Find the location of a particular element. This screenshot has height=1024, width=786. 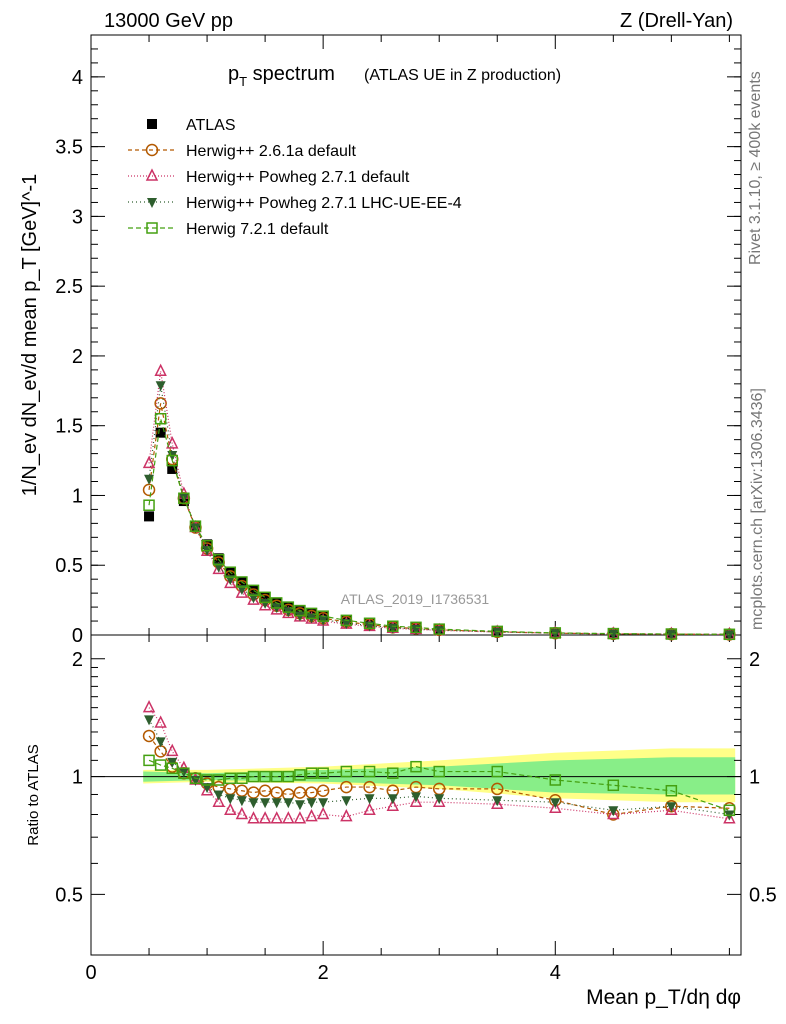

top-ytick-label: 3 is located at coordinates (77, 217).